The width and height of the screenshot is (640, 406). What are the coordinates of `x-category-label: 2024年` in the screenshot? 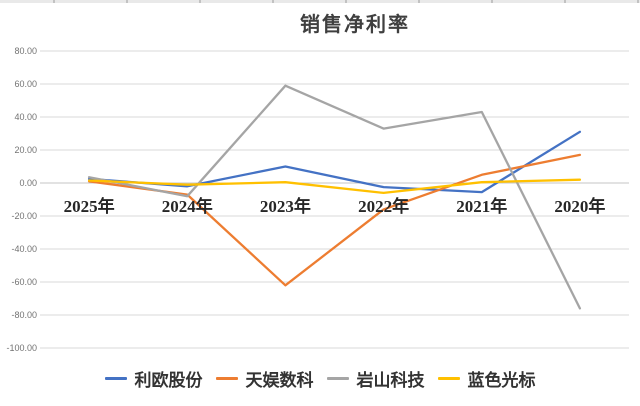 It's located at (187, 206).